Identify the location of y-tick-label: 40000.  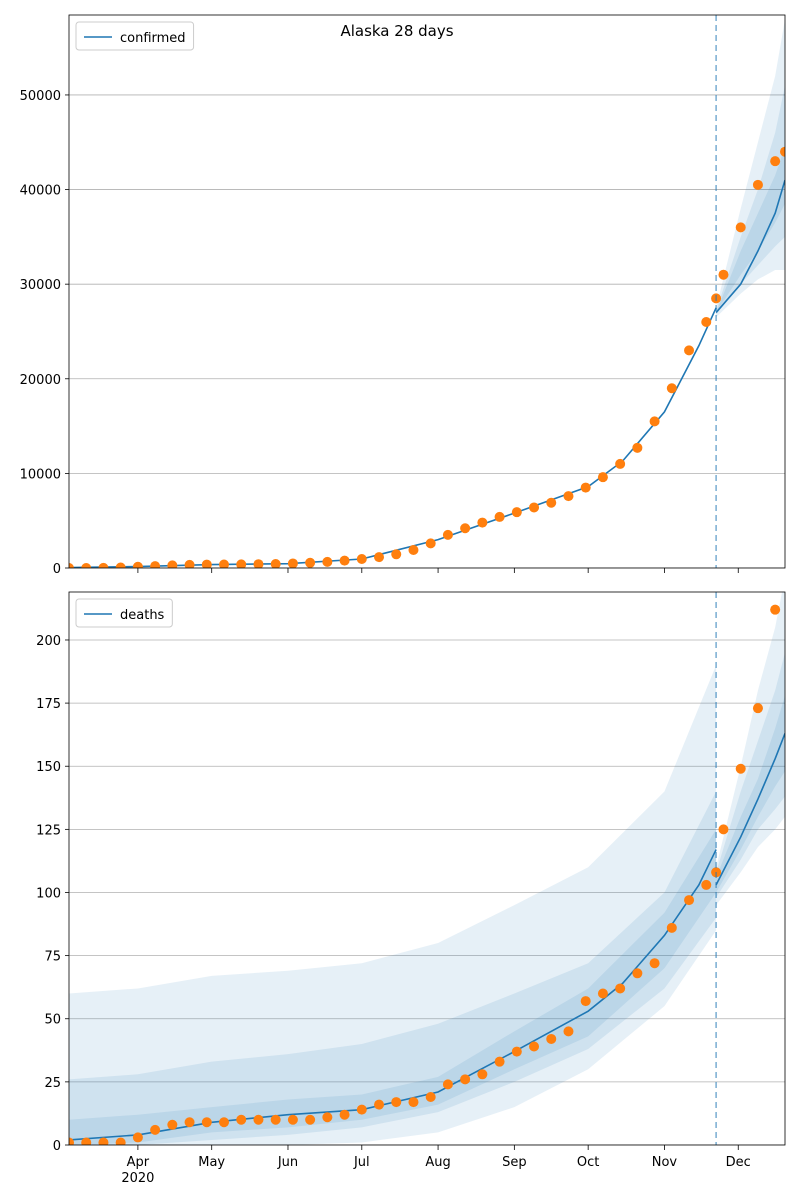
(40, 191).